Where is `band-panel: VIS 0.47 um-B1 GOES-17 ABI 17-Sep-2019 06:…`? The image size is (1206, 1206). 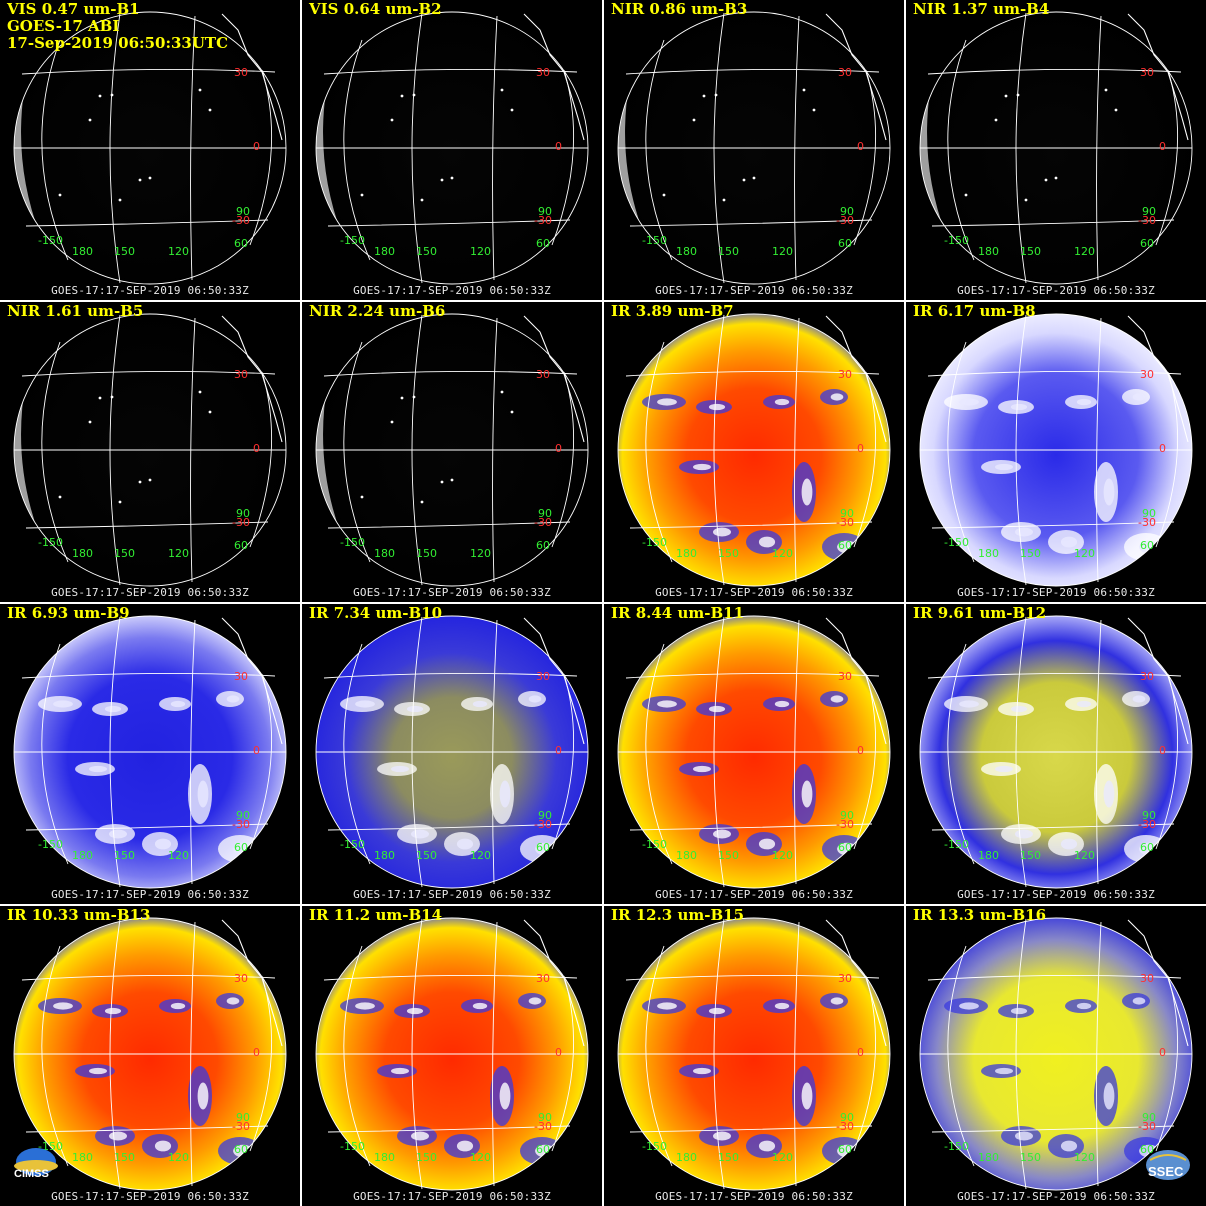
band-panel: VIS 0.47 um-B1 GOES-17 ABI 17-Sep-2019 06:… is located at coordinates (150, 150).